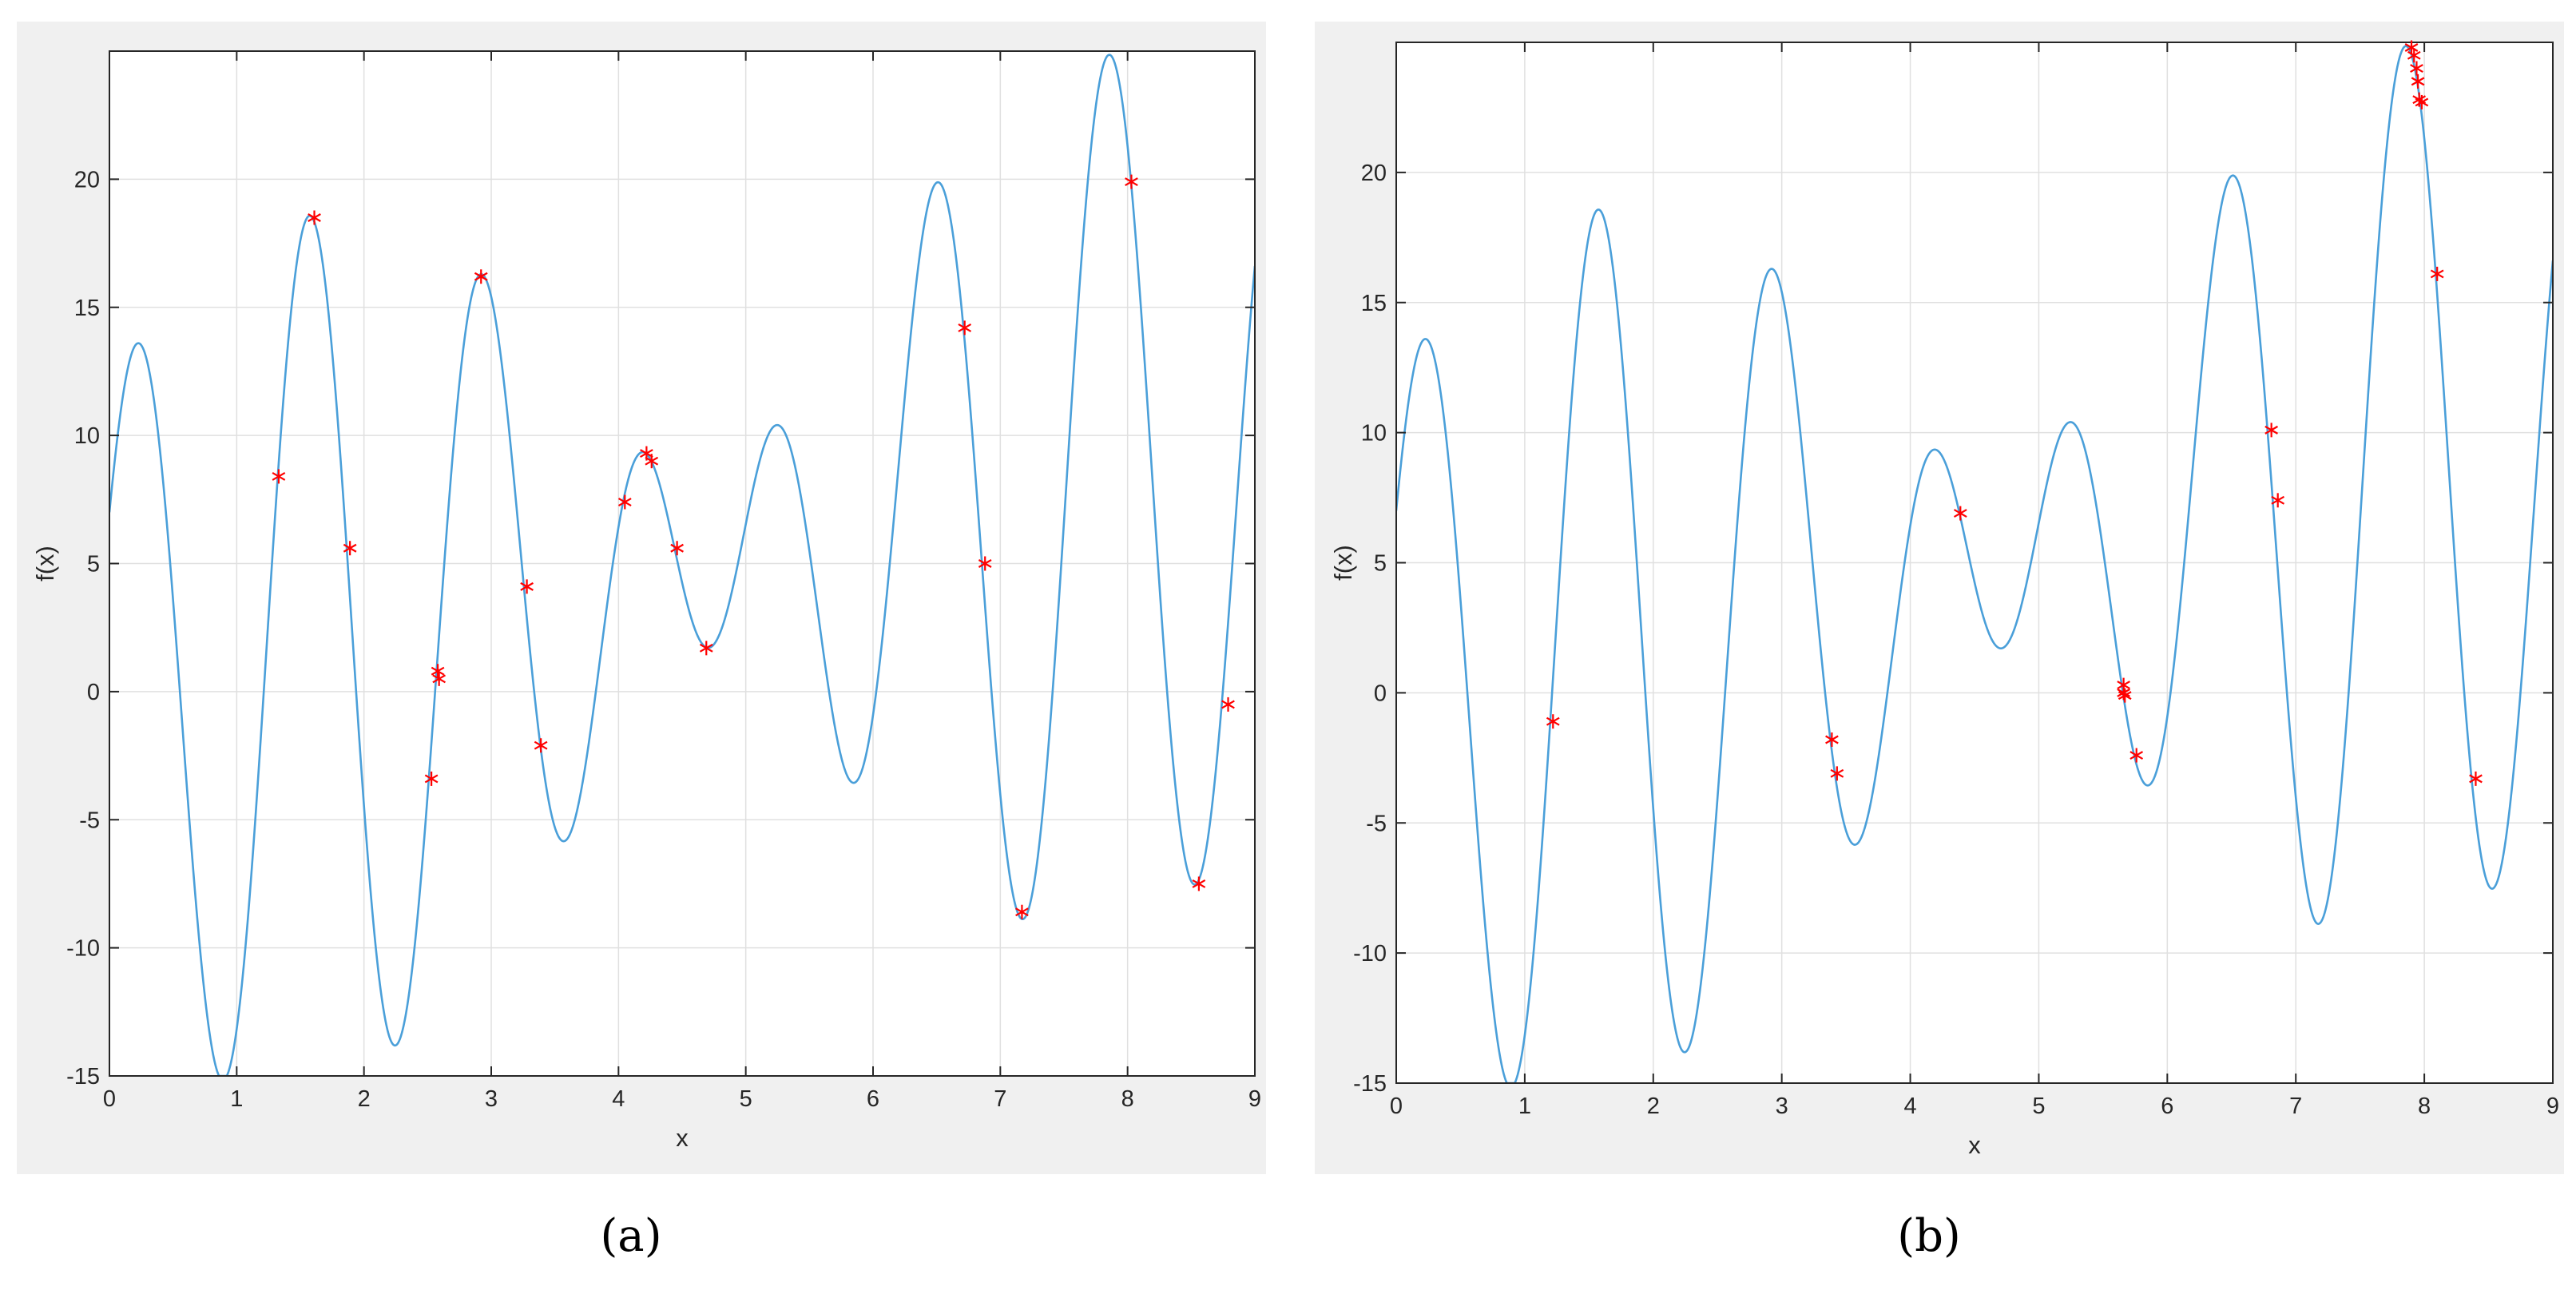 The height and width of the screenshot is (1290, 2576). What do you see at coordinates (1370, 1084) in the screenshot?
I see `y-tick-label: -15` at bounding box center [1370, 1084].